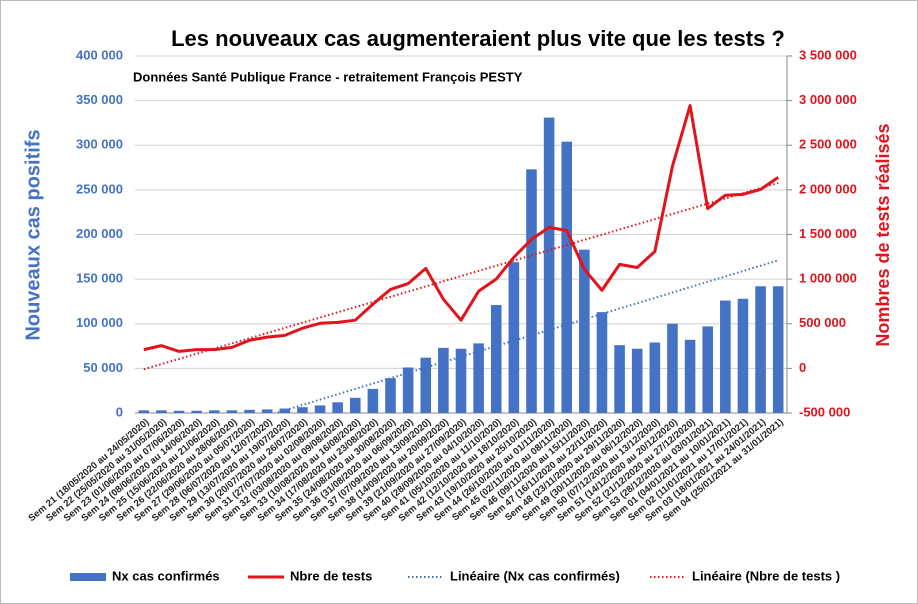 The width and height of the screenshot is (918, 604). What do you see at coordinates (828, 278) in the screenshot?
I see `y2-tick-label: 1 000 000` at bounding box center [828, 278].